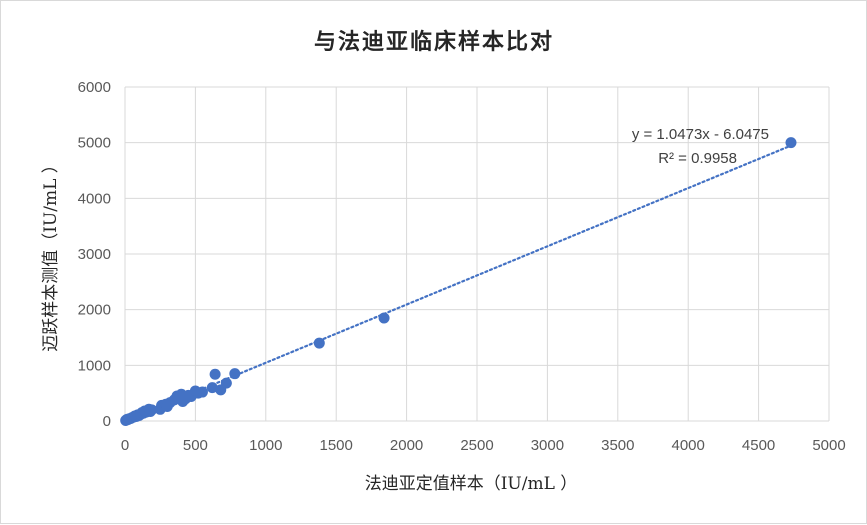 This screenshot has width=867, height=525. I want to click on y-tick-label: 1000, so click(94, 365).